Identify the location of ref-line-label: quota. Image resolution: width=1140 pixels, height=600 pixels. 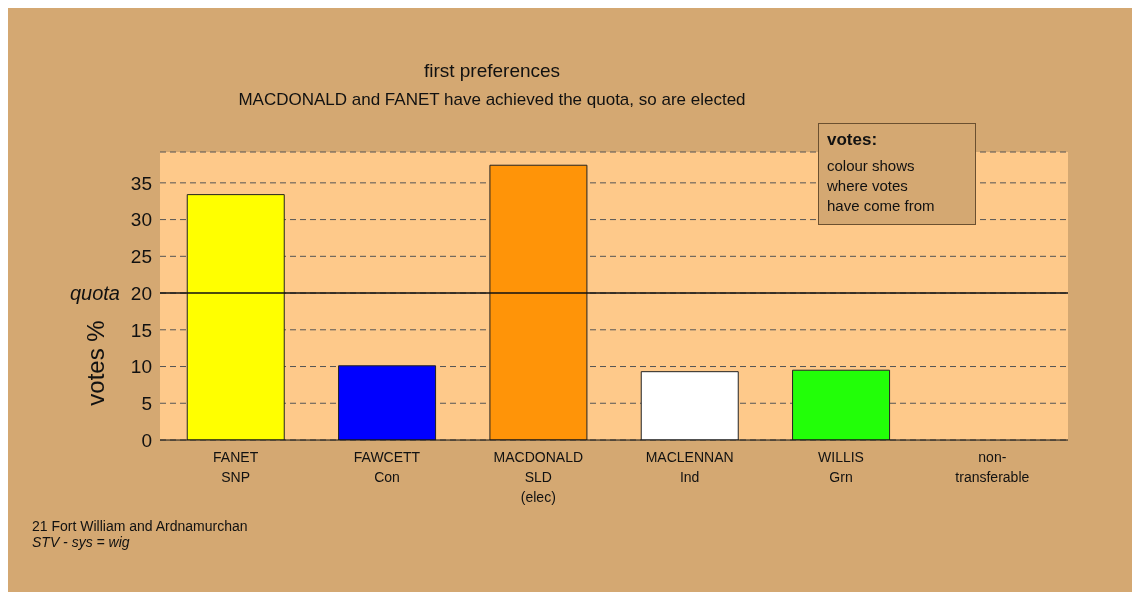
(94, 293).